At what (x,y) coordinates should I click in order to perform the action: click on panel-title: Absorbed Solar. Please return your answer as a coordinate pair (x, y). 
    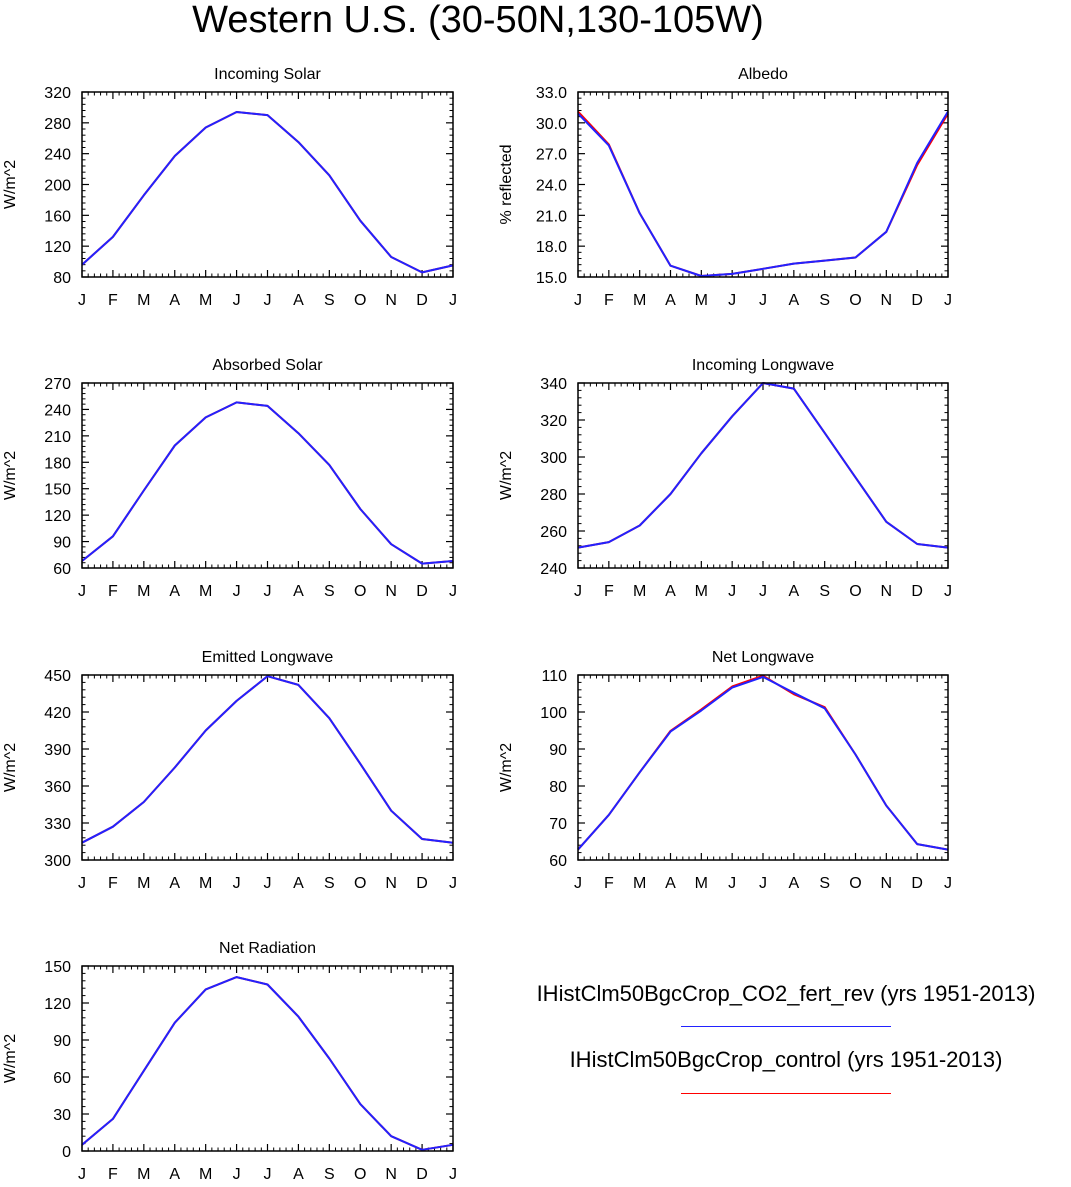
    Looking at the image, I should click on (267, 365).